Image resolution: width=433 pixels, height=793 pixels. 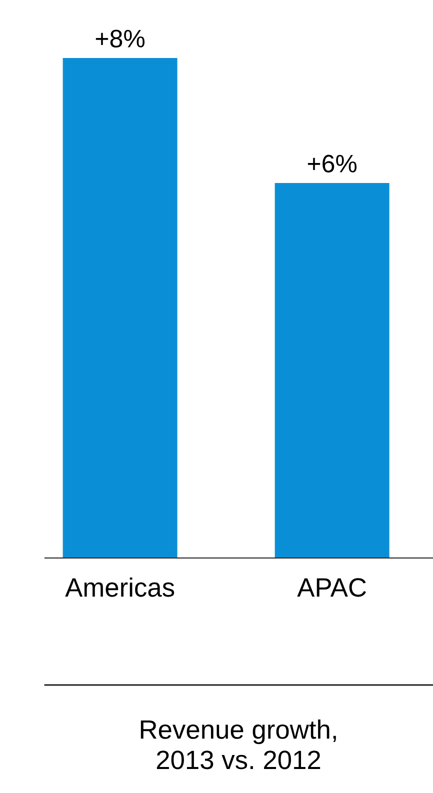 What do you see at coordinates (332, 163) in the screenshot?
I see `data-label: +6%` at bounding box center [332, 163].